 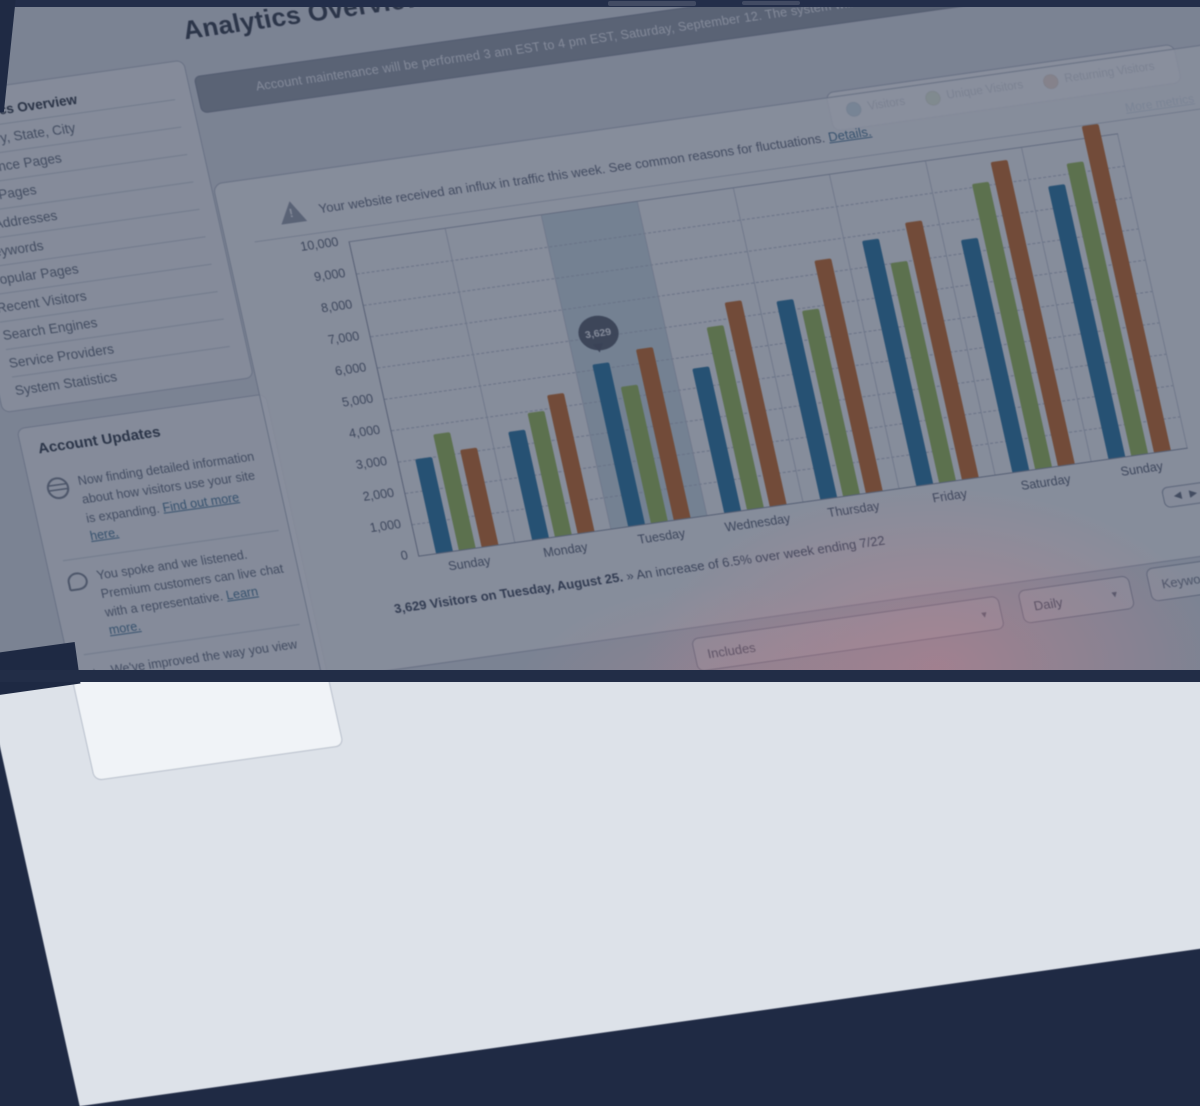 I want to click on y-axis-tick-label: 7,000, so click(x=343, y=338).